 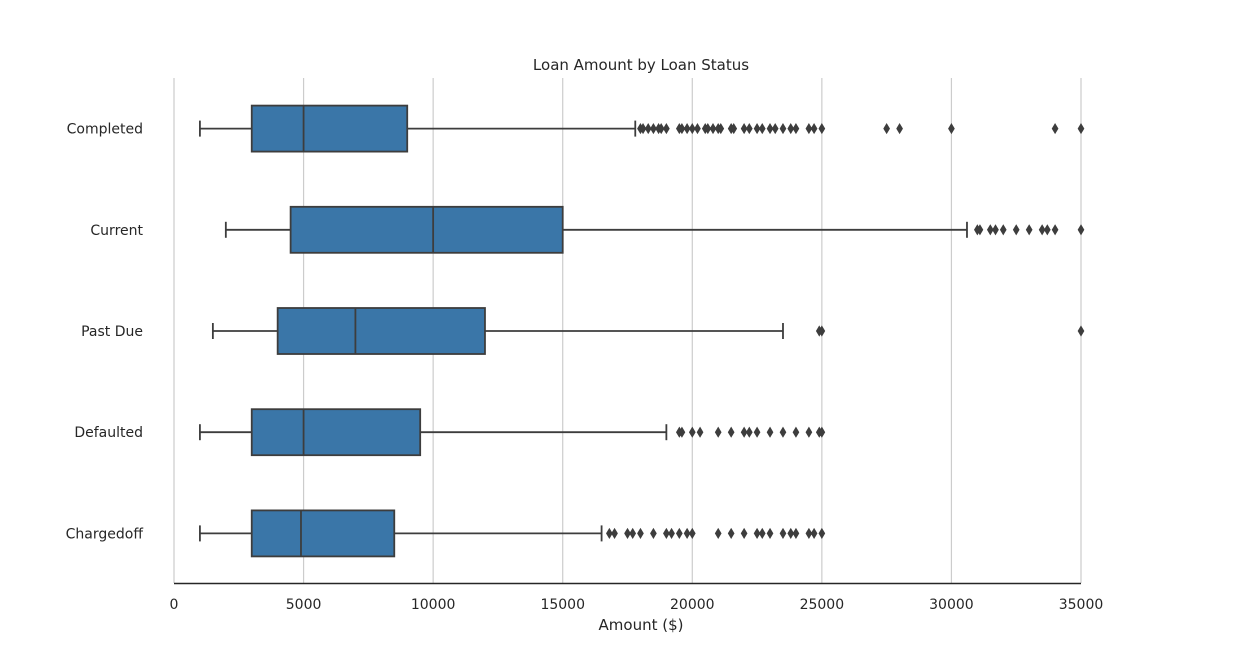 I want to click on x-axis-title: Amount ($), so click(x=641, y=625).